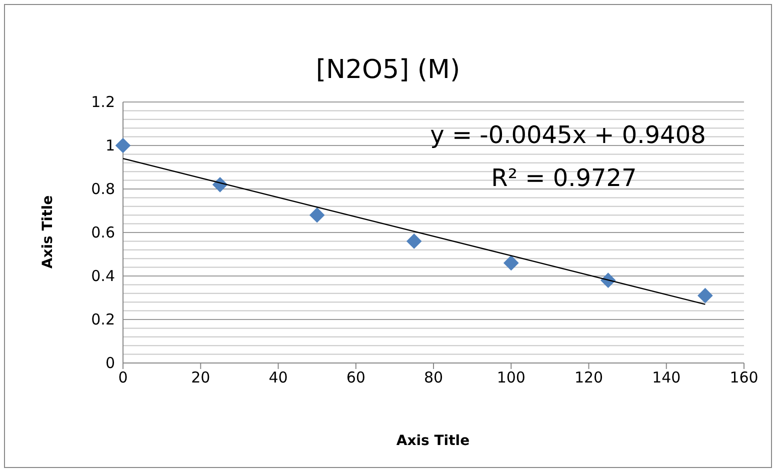  Describe the element at coordinates (103, 189) in the screenshot. I see `y-tick-label: 0.8` at that location.